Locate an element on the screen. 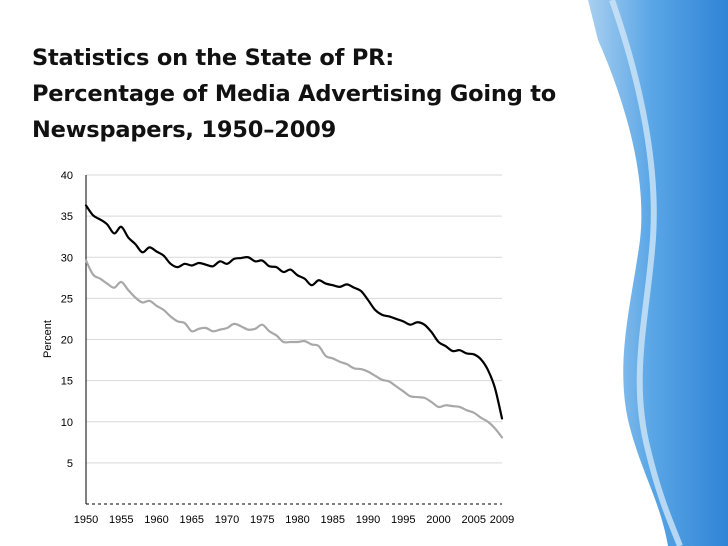 The height and width of the screenshot is (546, 728). x-tick-label: 1990 is located at coordinates (368, 520).